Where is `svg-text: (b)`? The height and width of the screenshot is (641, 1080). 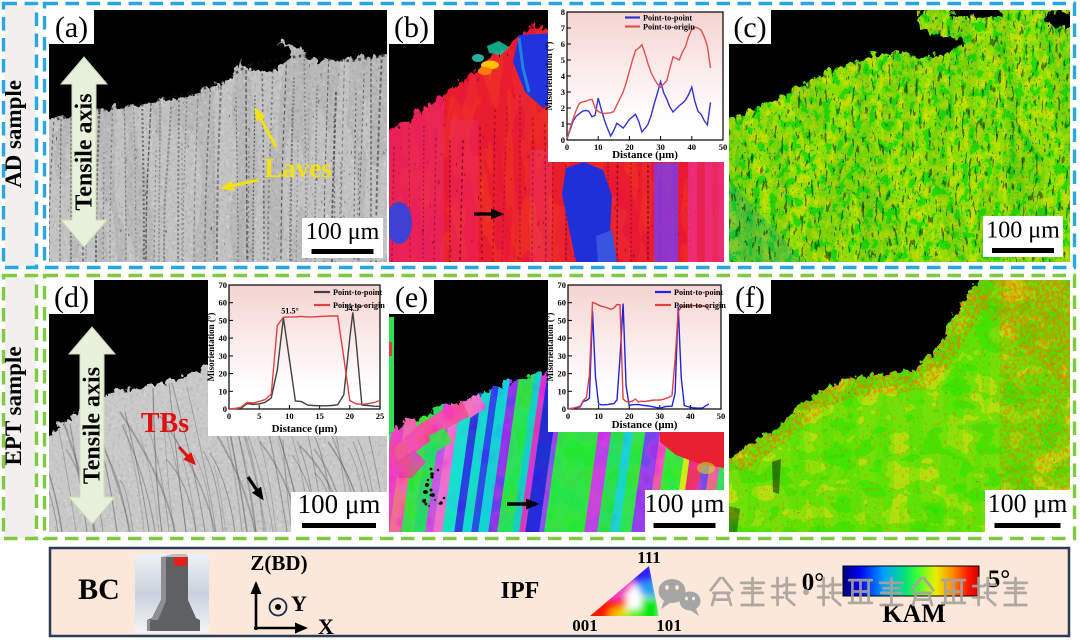
svg-text: (b) is located at coordinates (411, 27).